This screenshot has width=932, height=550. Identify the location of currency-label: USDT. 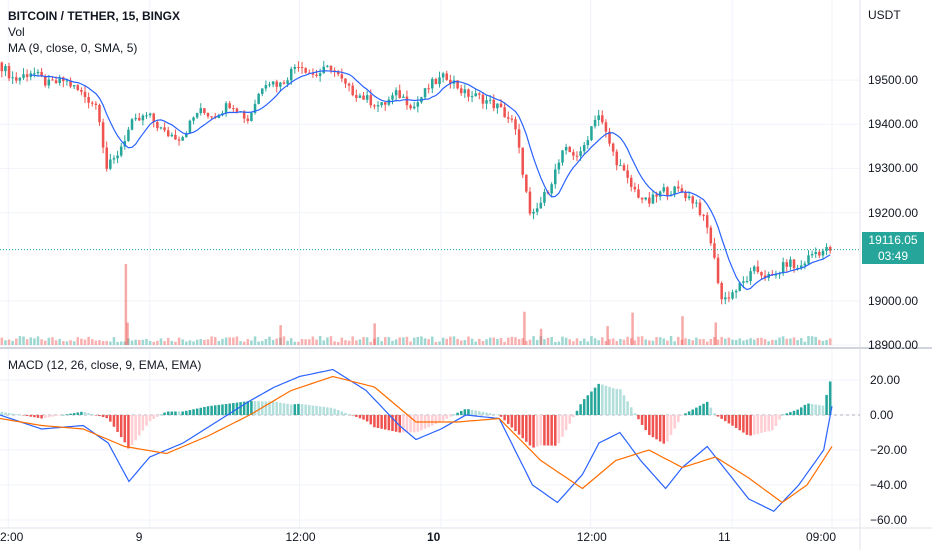
(884, 15).